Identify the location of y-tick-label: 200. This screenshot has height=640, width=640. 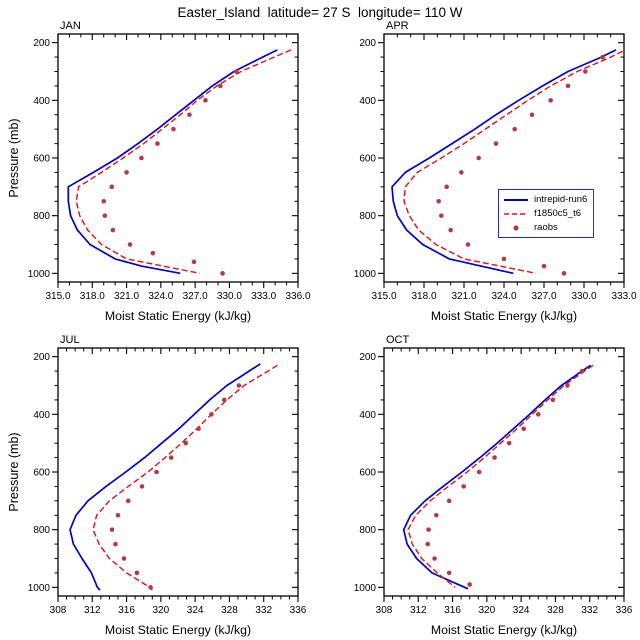
(41, 43).